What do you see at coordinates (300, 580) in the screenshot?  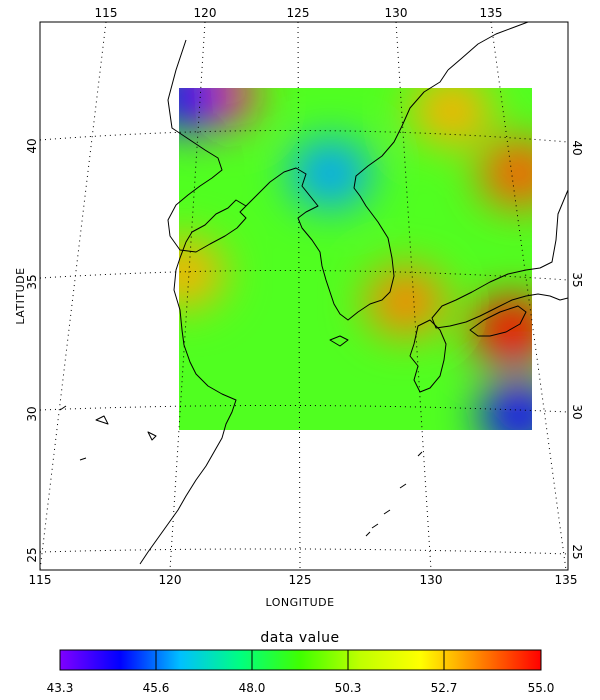 I see `bottom-tick-125: 125` at bounding box center [300, 580].